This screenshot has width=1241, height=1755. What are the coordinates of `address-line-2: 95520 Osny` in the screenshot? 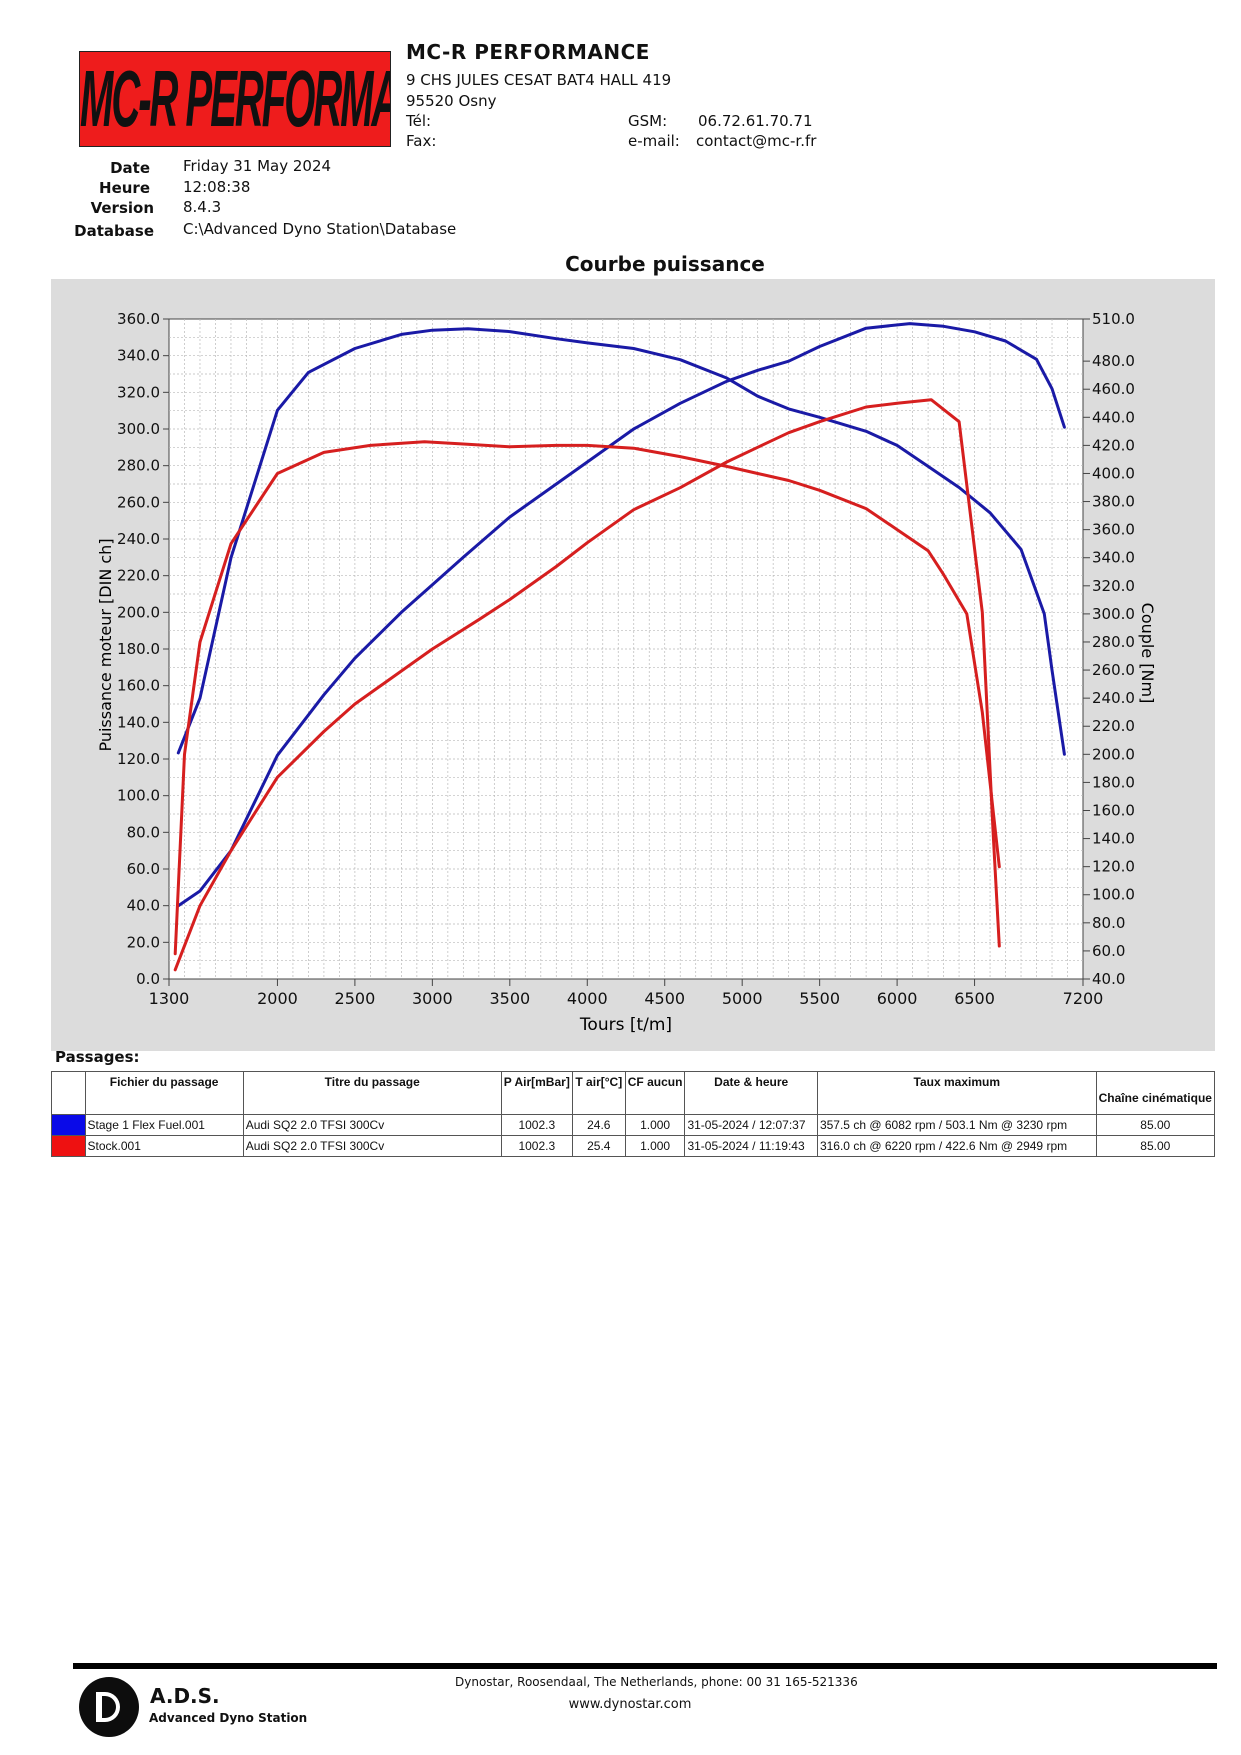 It's located at (451, 101).